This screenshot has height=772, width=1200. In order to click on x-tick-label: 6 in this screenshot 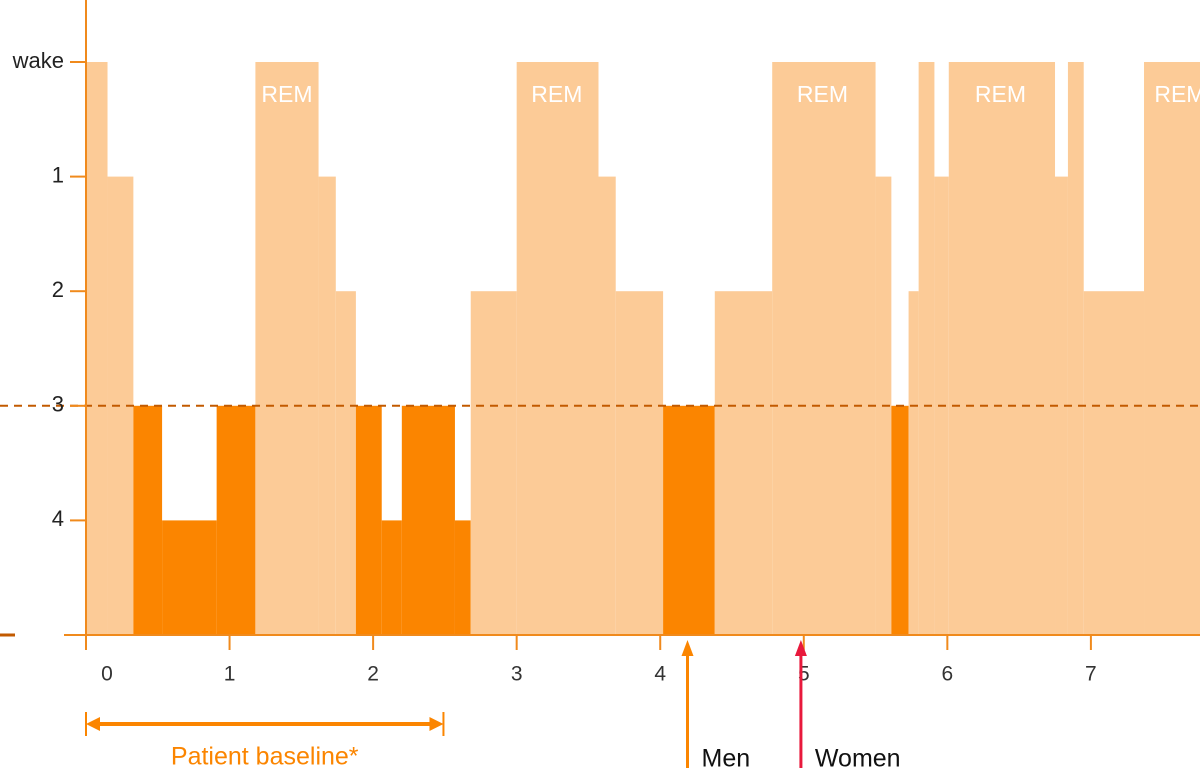, I will do `click(947, 674)`.